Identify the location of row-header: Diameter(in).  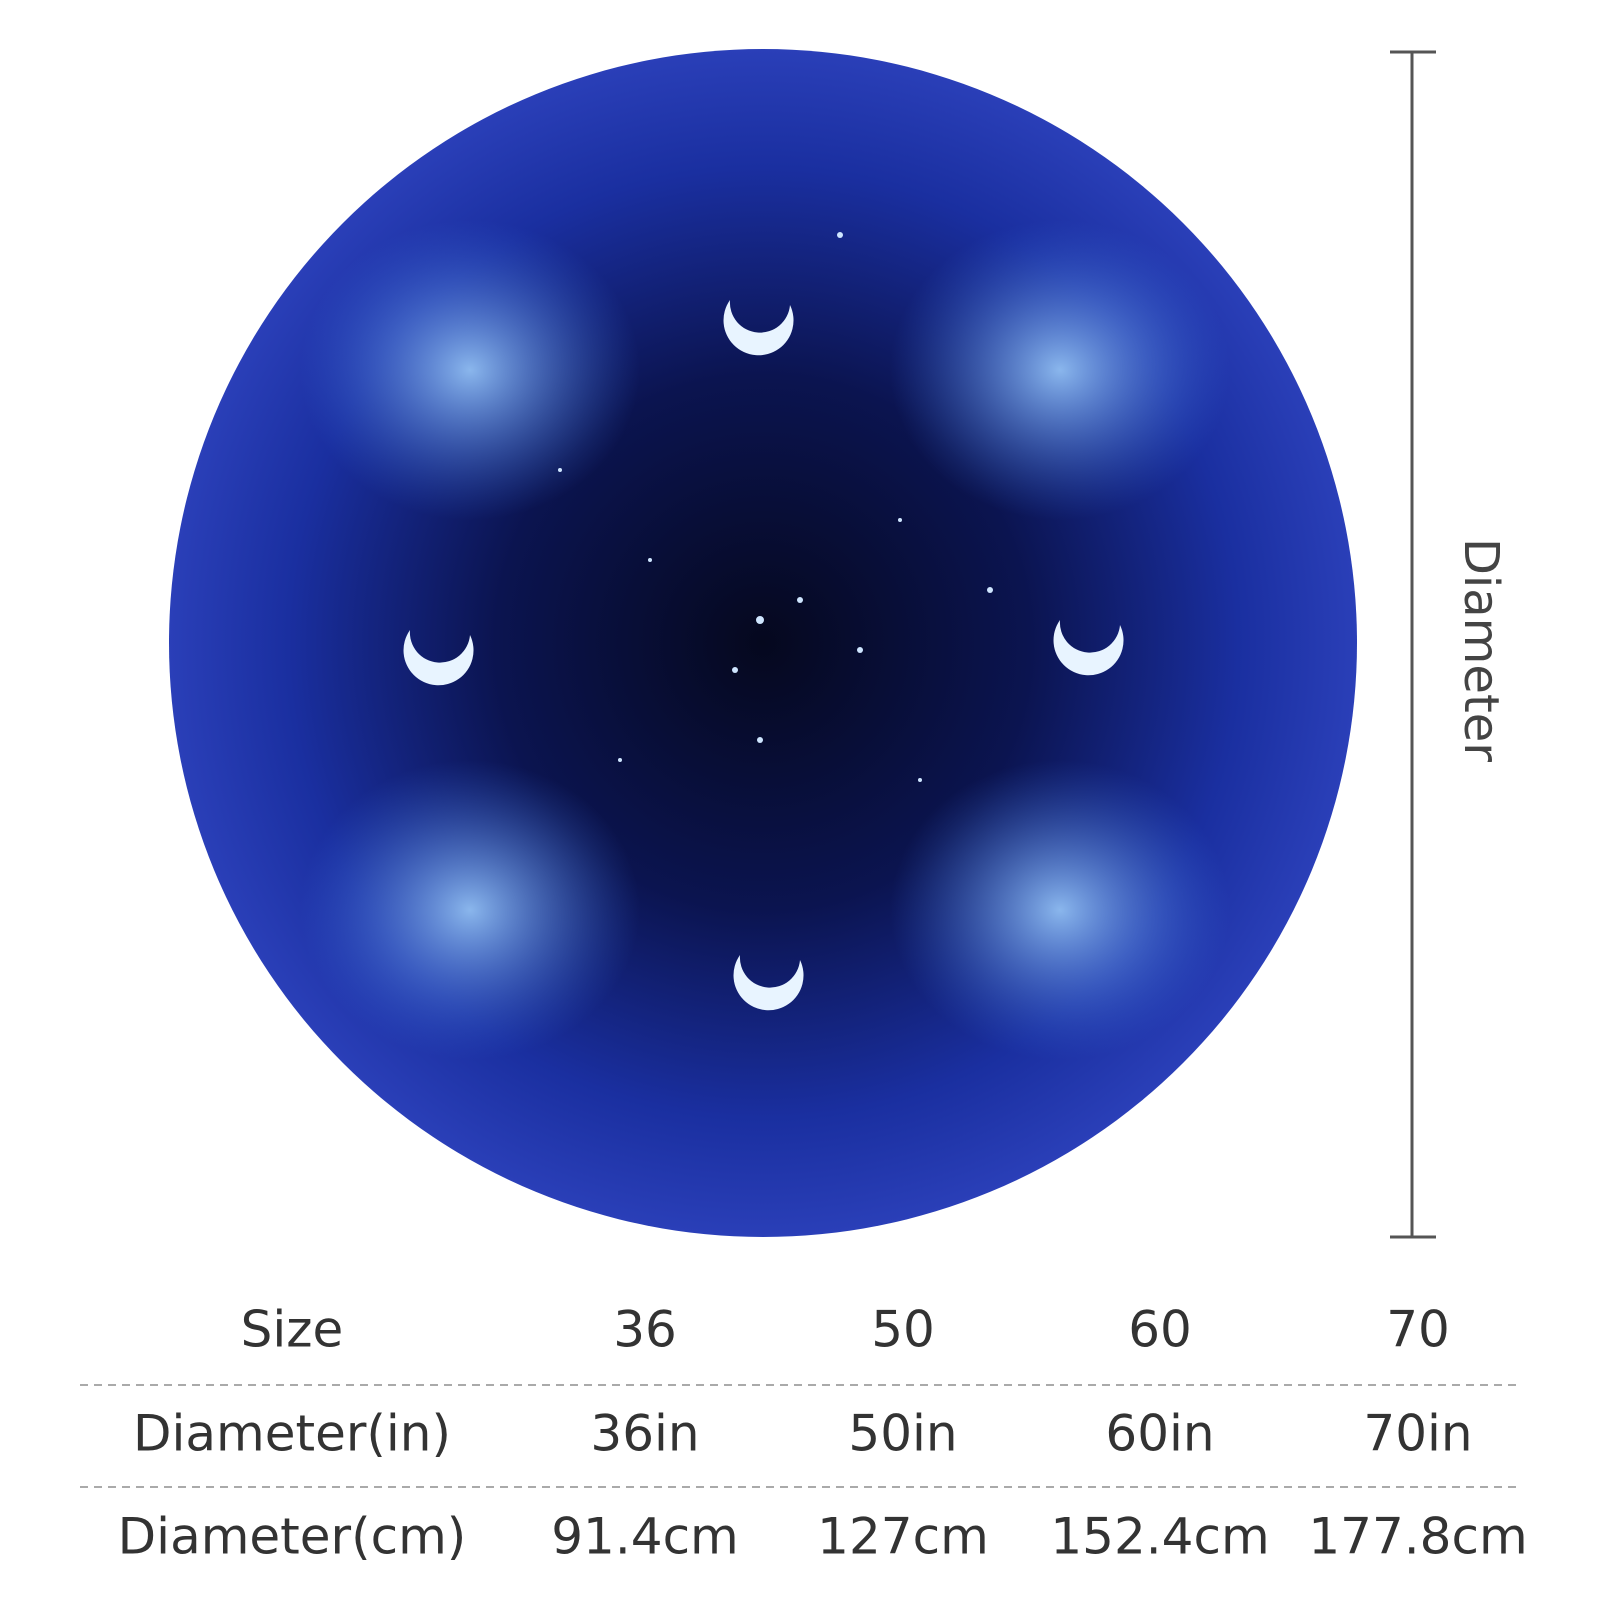
(292, 1434).